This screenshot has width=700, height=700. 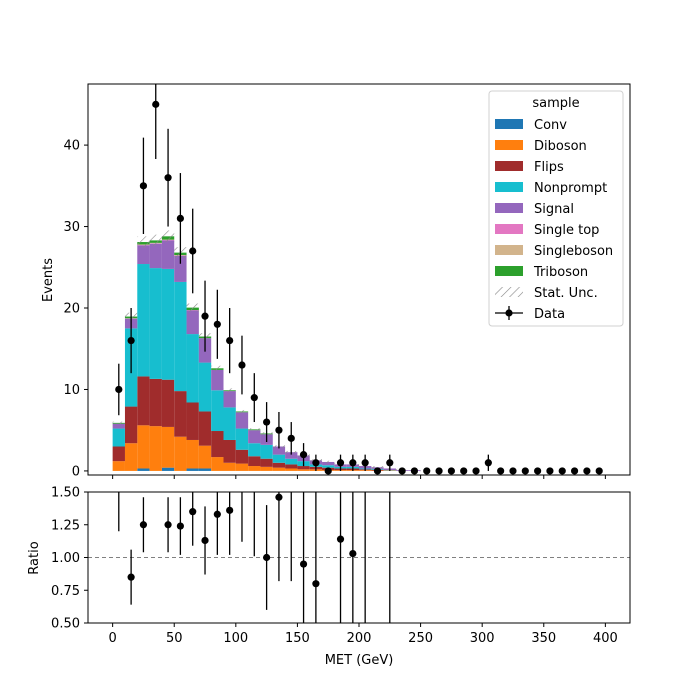 I want to click on y-tick-label: 40, so click(x=71, y=146).